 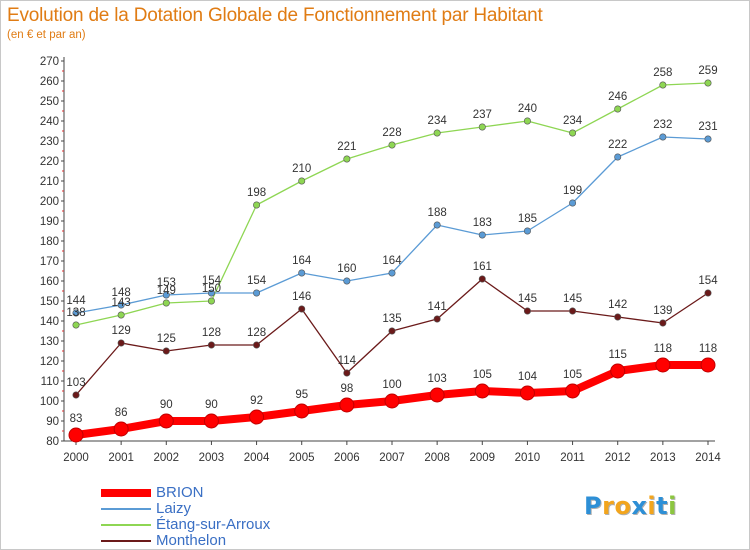 I want to click on legend-label: Monthelon, so click(x=191, y=540).